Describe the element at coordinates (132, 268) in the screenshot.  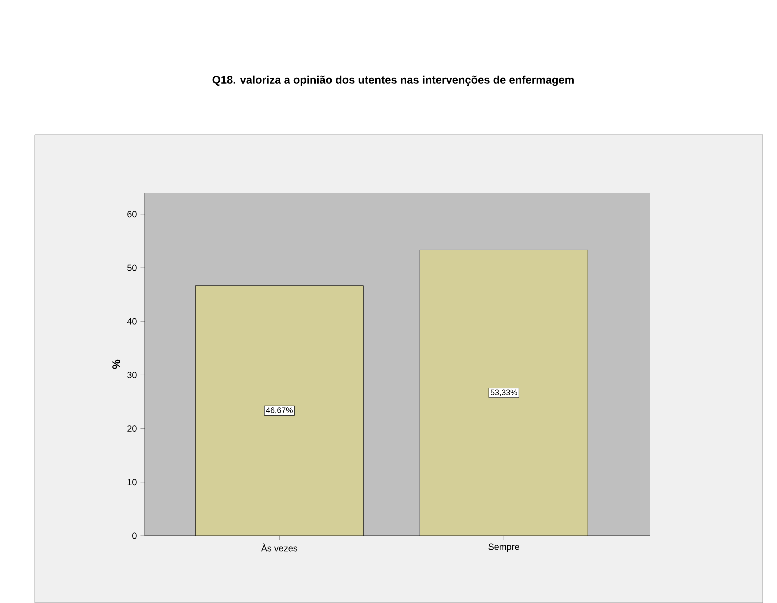
I see `y-tick-label: 50` at that location.